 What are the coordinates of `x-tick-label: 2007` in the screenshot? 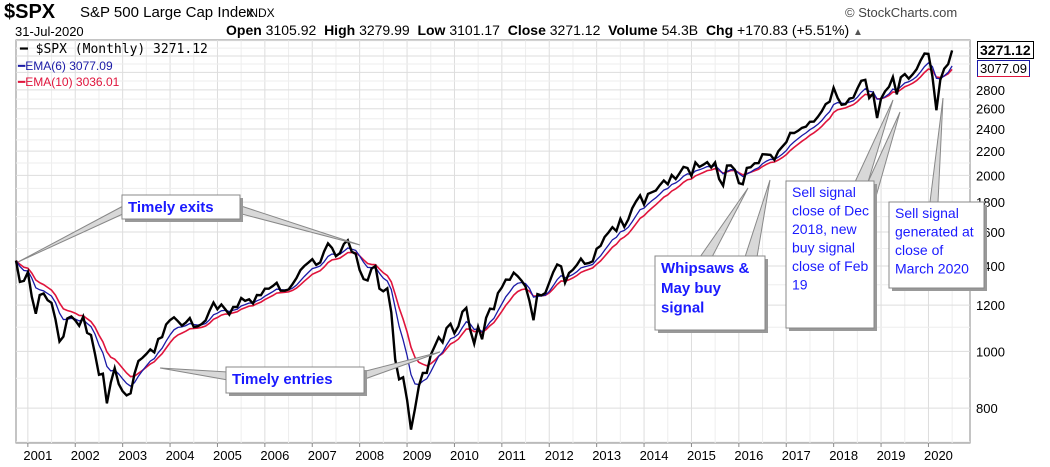 It's located at (322, 455).